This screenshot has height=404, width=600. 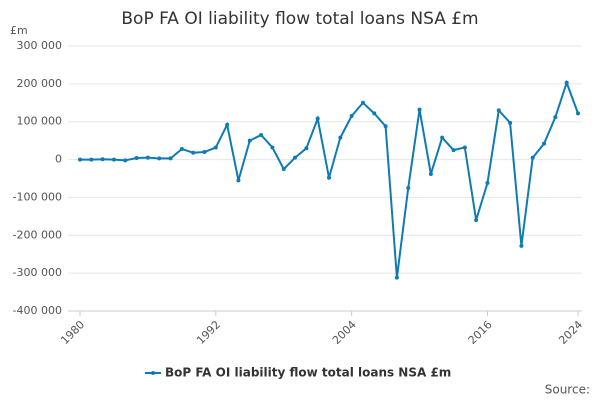 I want to click on x-tick-label: 2016, so click(x=480, y=332).